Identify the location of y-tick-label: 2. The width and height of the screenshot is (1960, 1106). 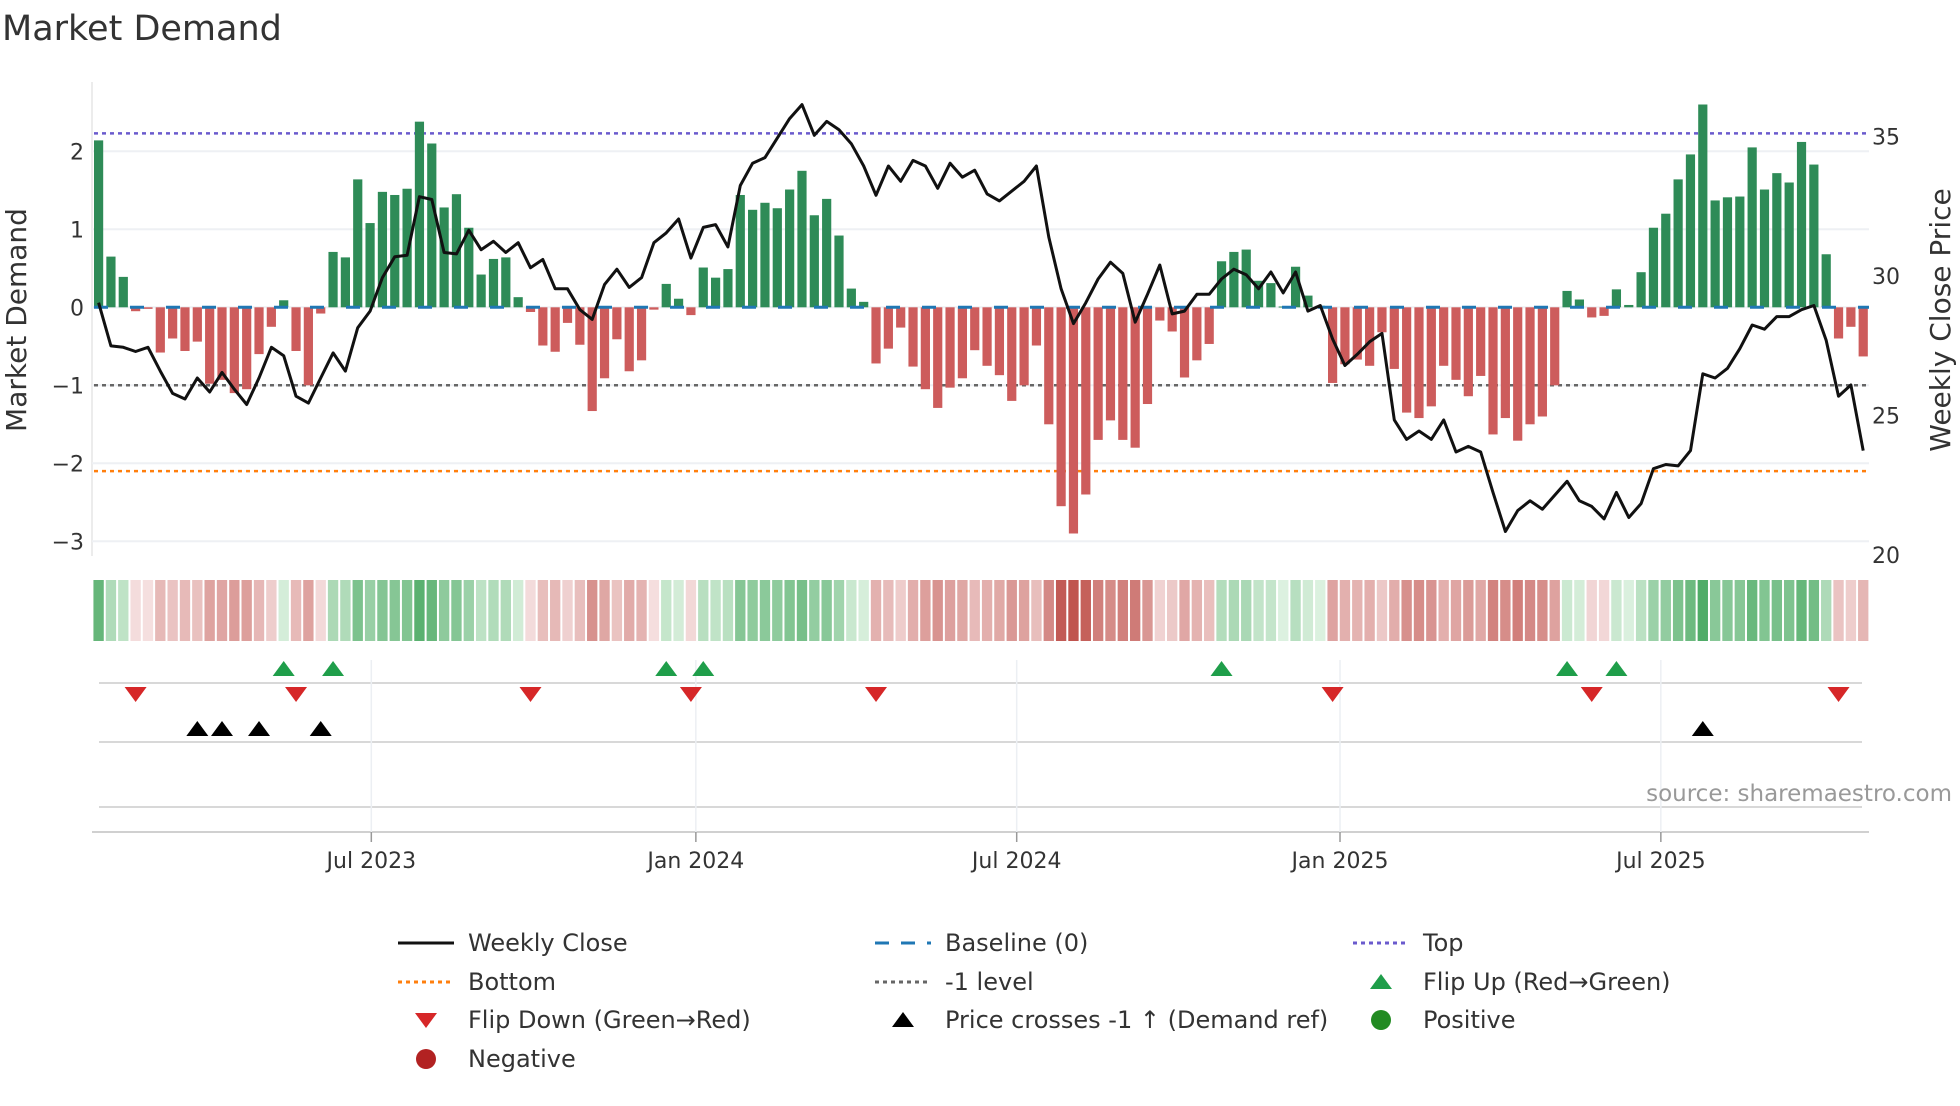
(77, 152).